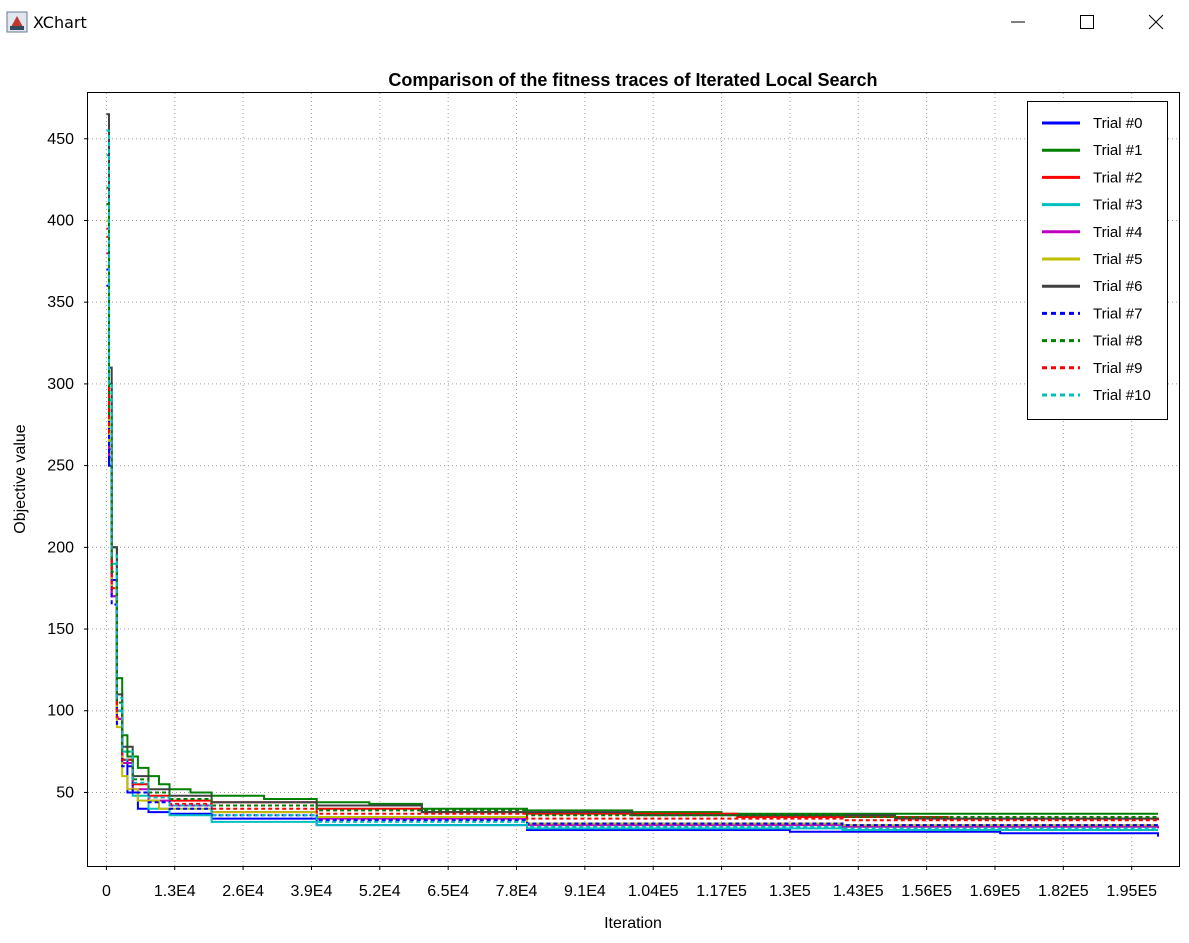  What do you see at coordinates (60, 466) in the screenshot?
I see `y-tick-label: 250` at bounding box center [60, 466].